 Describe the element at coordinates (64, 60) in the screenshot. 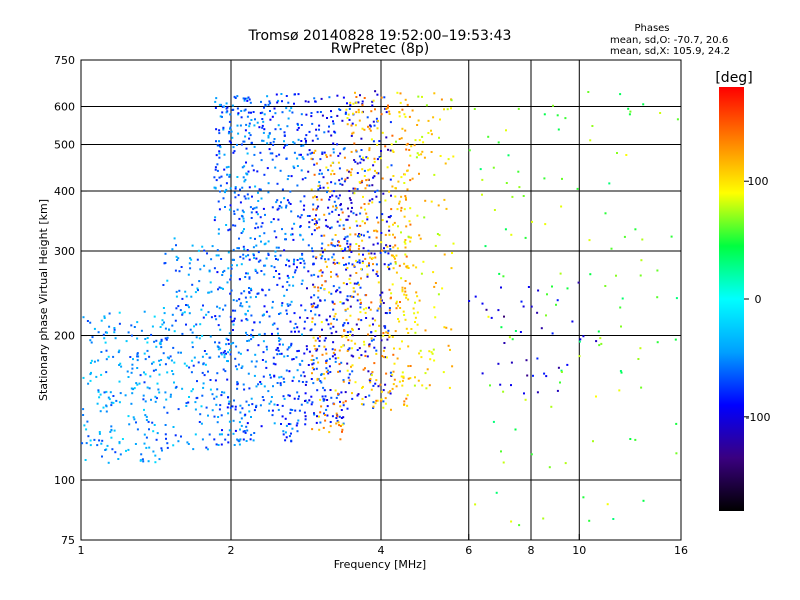

I see `y-tick-label: 750` at that location.